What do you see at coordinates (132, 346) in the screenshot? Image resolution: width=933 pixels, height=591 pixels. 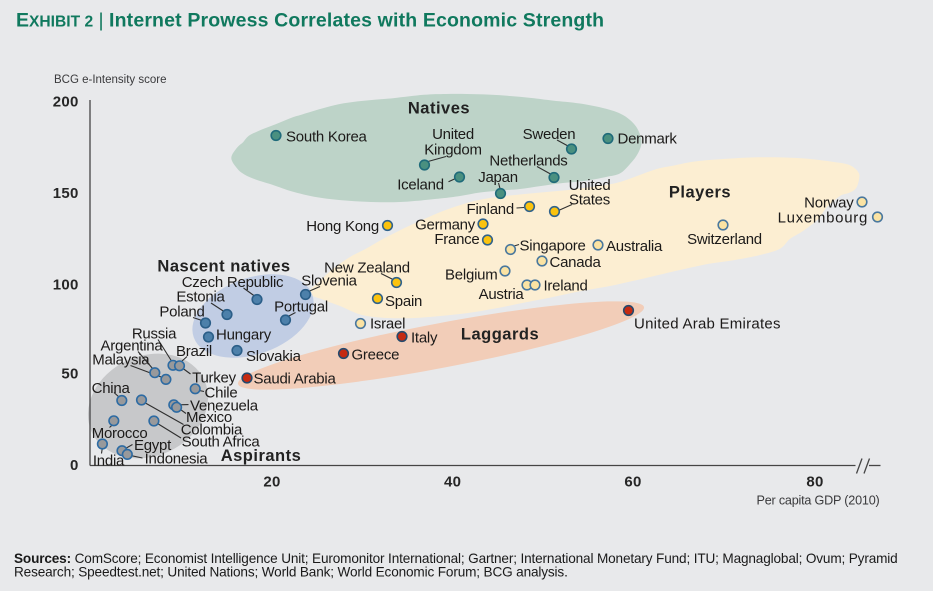 I see `svg-text: Argentina` at bounding box center [132, 346].